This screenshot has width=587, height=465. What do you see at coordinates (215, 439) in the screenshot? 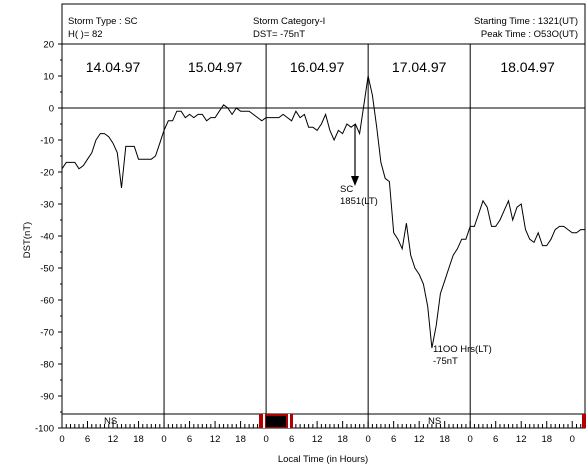
I see `x-tick-label-36: 12` at bounding box center [215, 439].